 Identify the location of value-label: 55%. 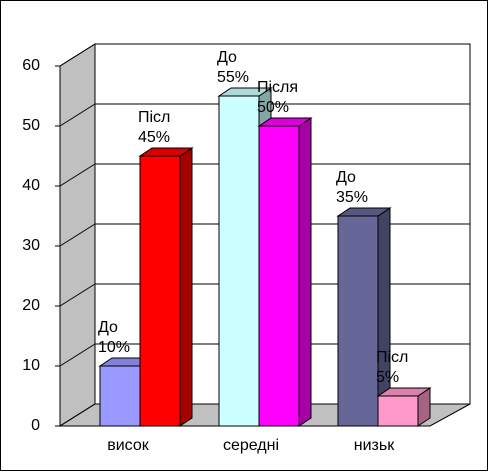
(233, 77).